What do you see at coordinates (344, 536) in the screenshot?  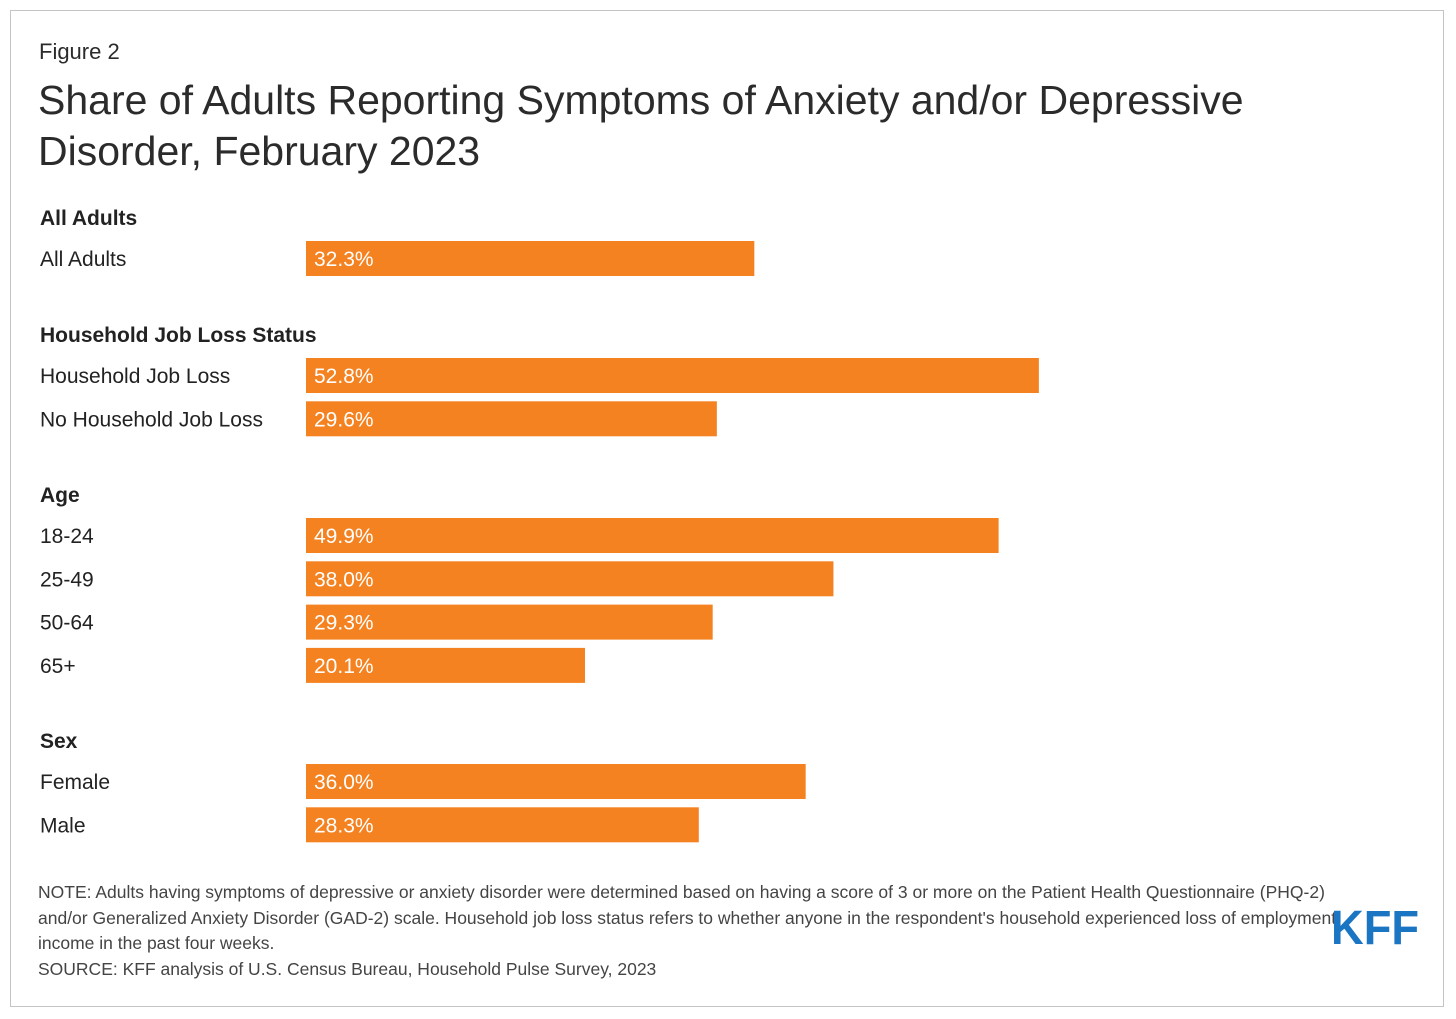 I see `value-label-18-24: 49.9%` at bounding box center [344, 536].